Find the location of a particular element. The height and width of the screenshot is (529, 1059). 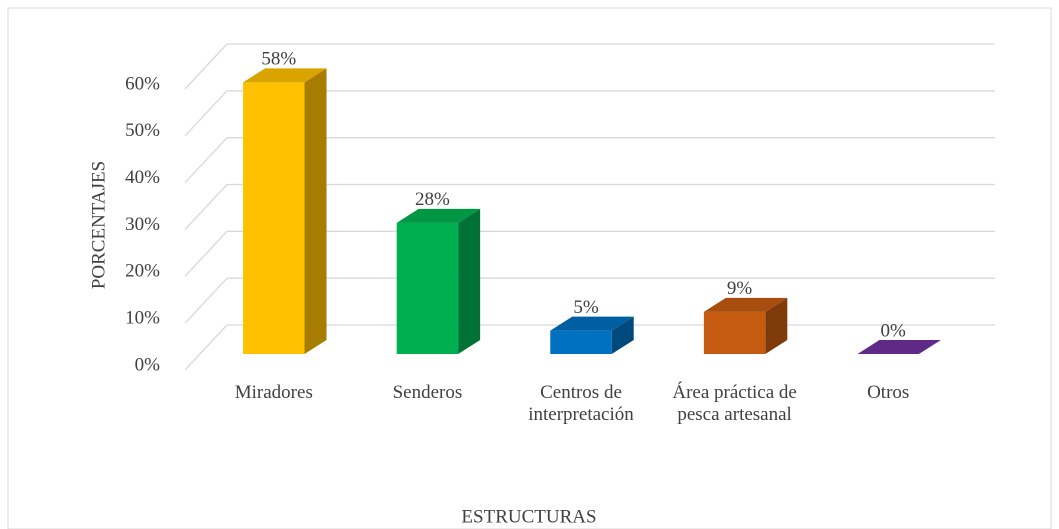

x-tick-label: Otros is located at coordinates (888, 392).